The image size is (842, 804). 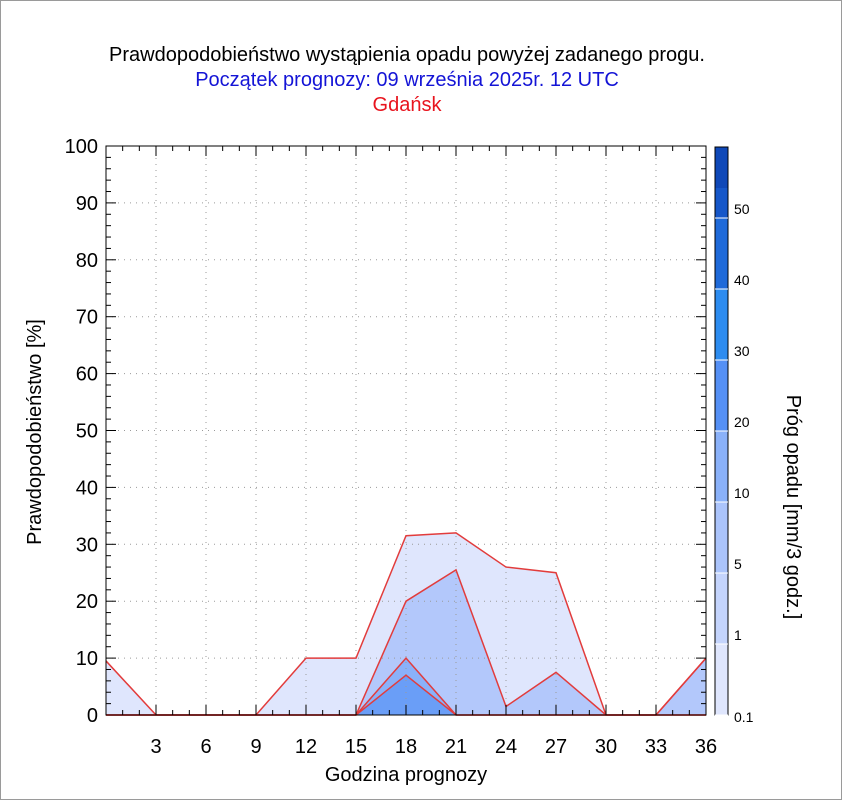 What do you see at coordinates (87, 204) in the screenshot?
I see `y-tick-label: 90` at bounding box center [87, 204].